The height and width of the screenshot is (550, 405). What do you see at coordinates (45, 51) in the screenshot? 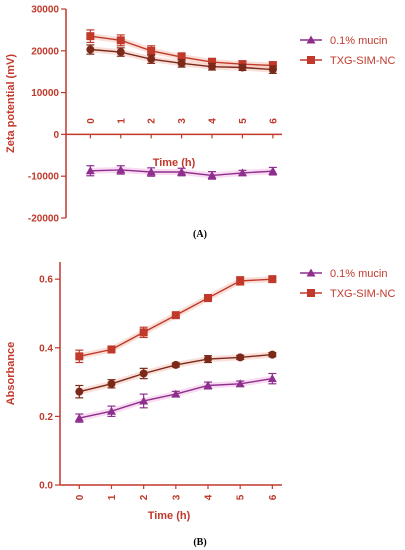
I see `y-tick-label: 20000` at bounding box center [45, 51].